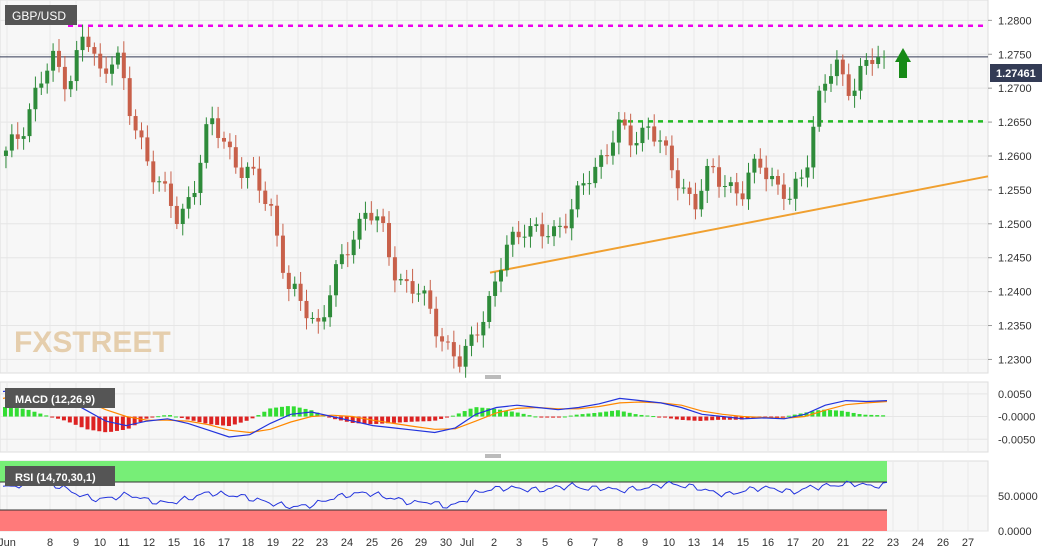  I want to click on y-axis-label-macd: 0.0050, so click(1015, 395).